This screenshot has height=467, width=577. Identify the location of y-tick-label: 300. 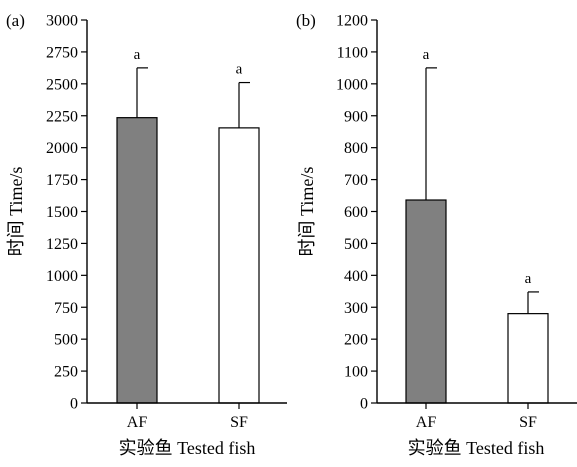
(356, 308).